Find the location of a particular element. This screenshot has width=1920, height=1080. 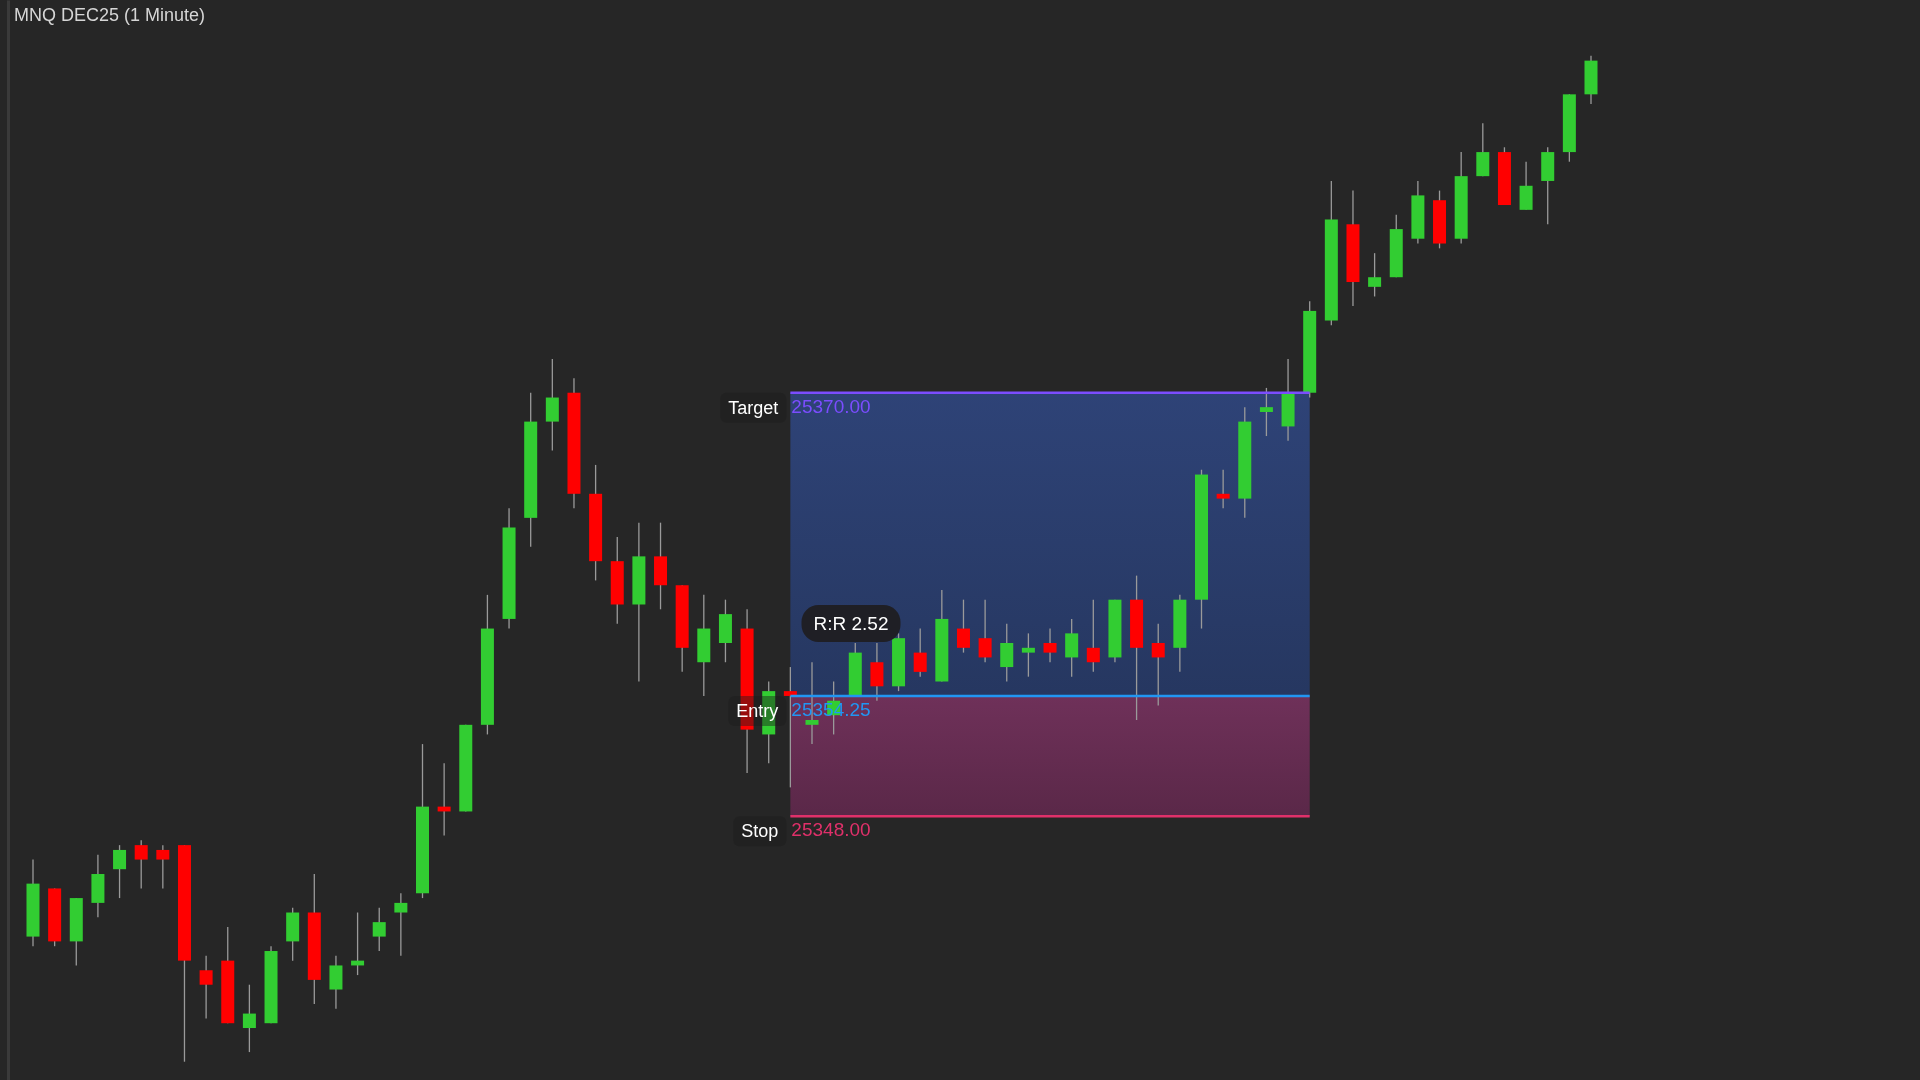

label-tag: Target is located at coordinates (753, 407).